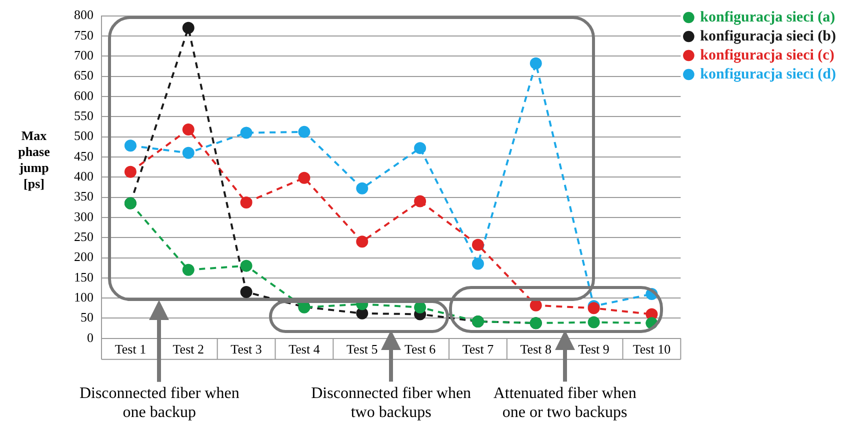 Image resolution: width=846 pixels, height=424 pixels. I want to click on text: Disconnected fiber when one backup, so click(159, 403).